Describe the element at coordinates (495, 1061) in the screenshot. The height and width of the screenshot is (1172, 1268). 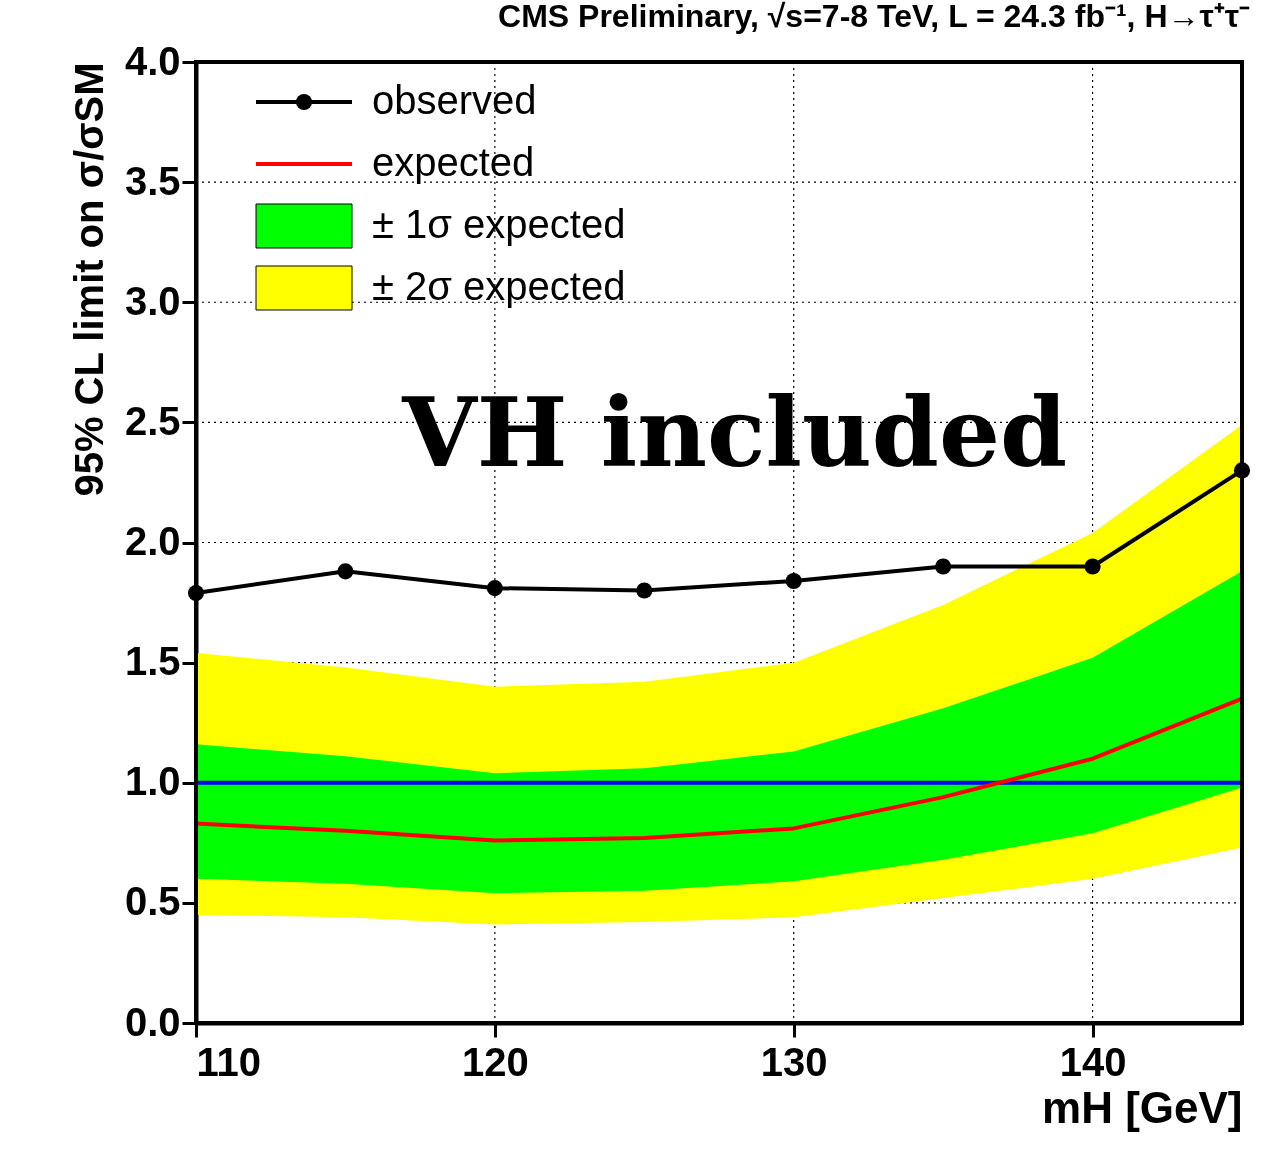
I see `x-tick-label: 120` at that location.